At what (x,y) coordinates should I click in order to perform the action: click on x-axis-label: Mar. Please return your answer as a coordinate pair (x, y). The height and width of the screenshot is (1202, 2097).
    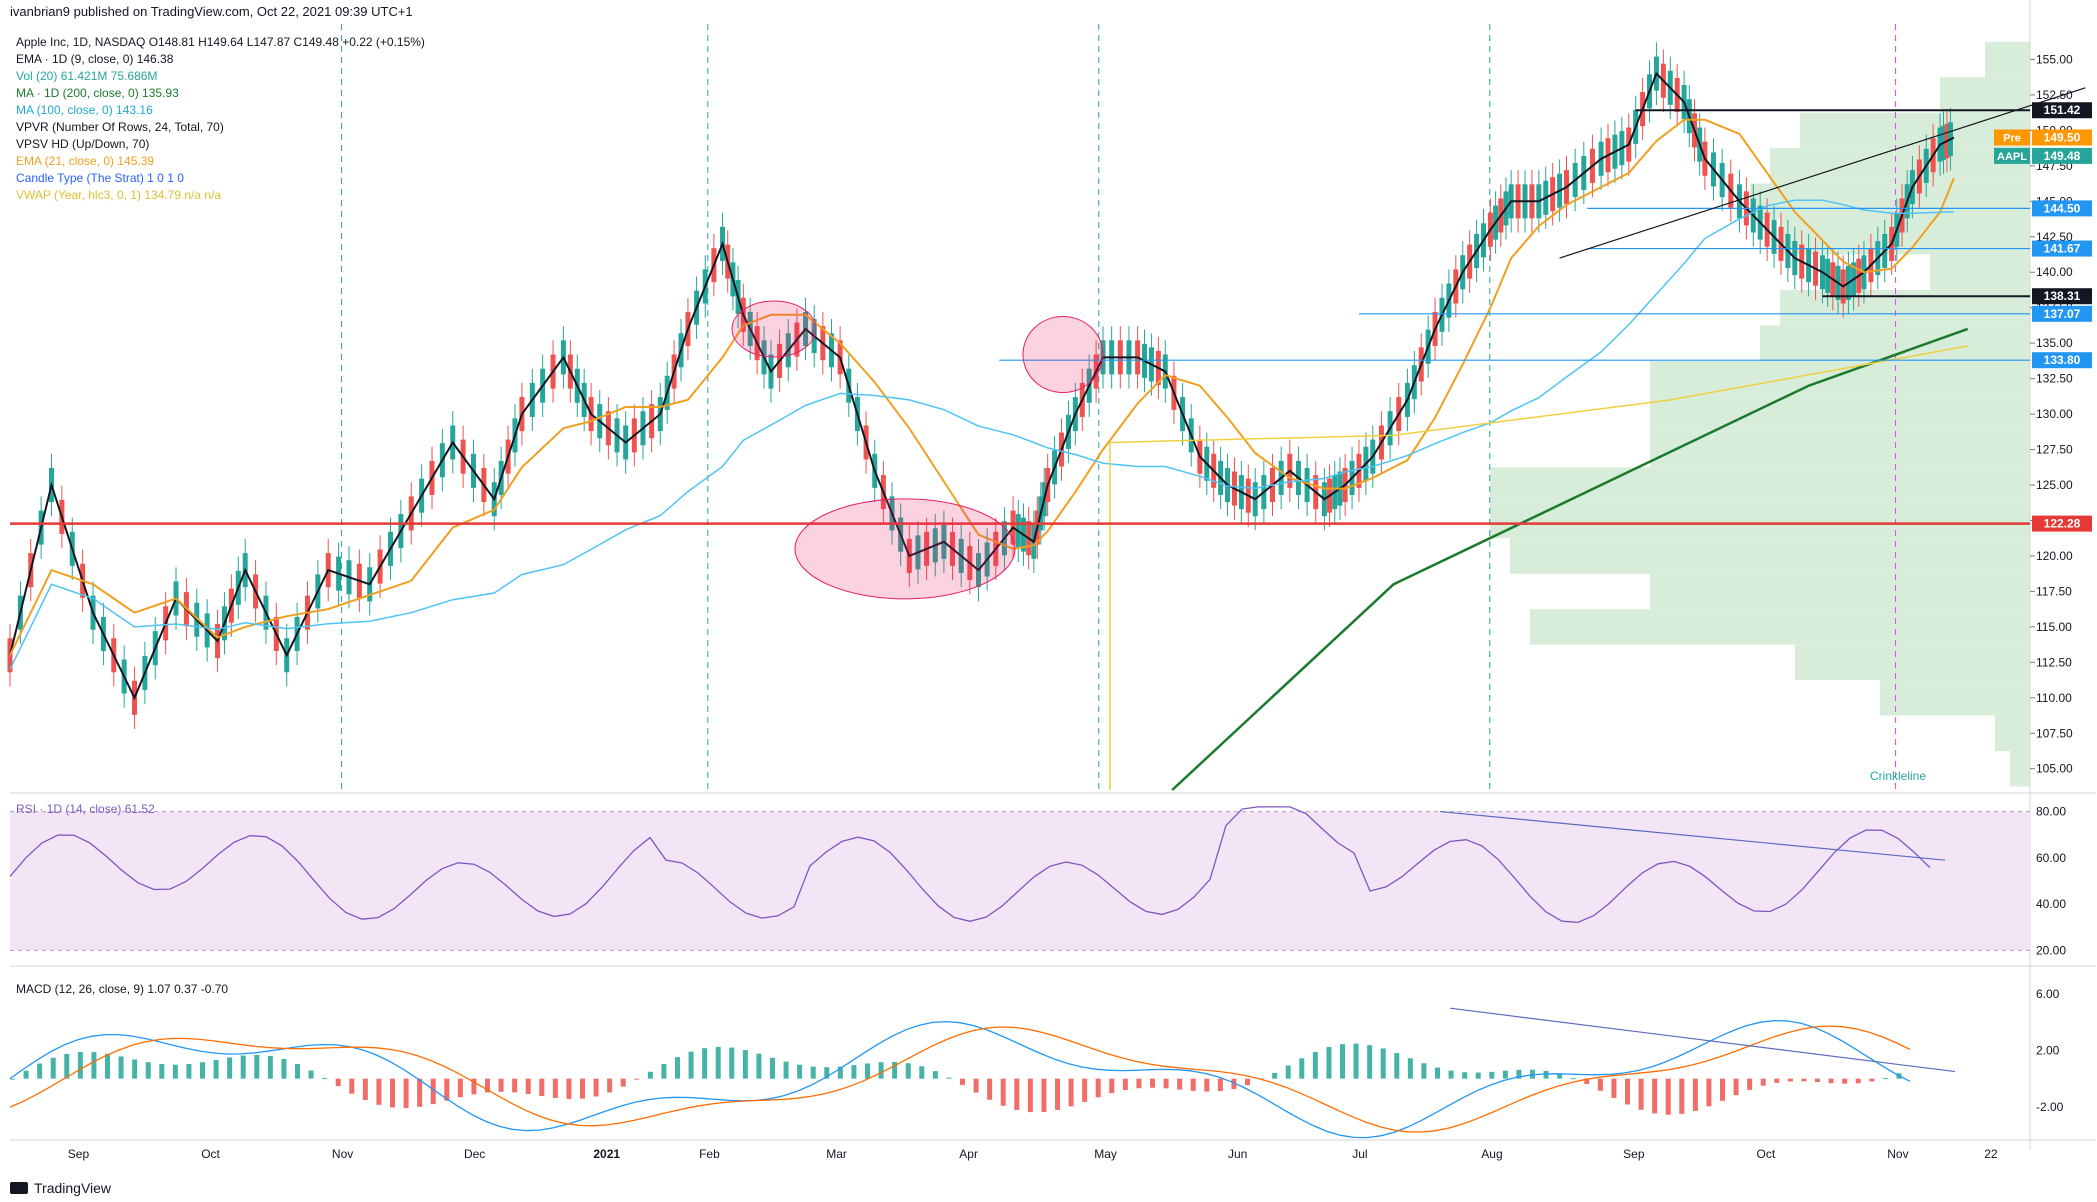
    Looking at the image, I should click on (836, 1154).